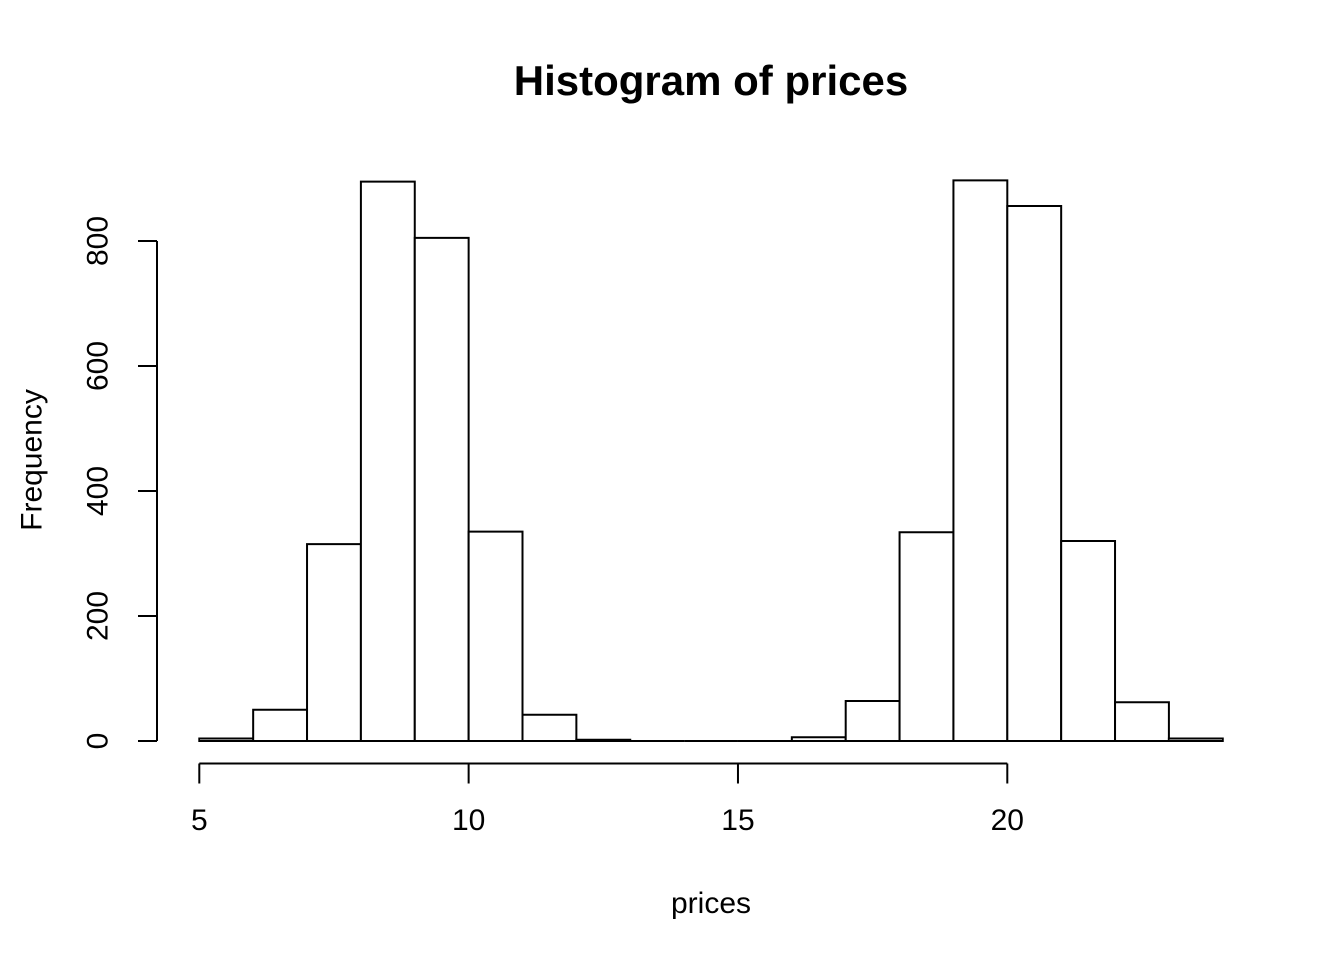 The width and height of the screenshot is (1344, 960). I want to click on y-tick-label: 0, so click(98, 741).